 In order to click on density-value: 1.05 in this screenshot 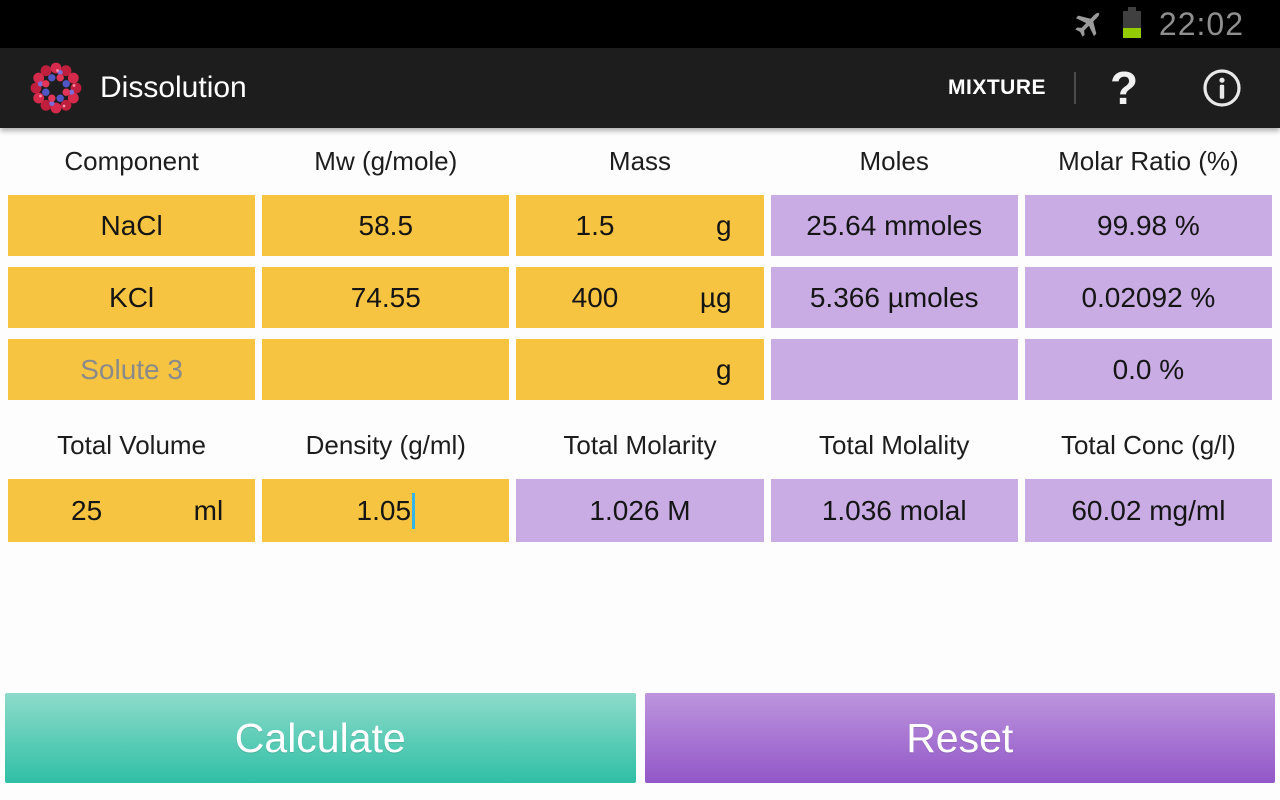, I will do `click(384, 510)`.